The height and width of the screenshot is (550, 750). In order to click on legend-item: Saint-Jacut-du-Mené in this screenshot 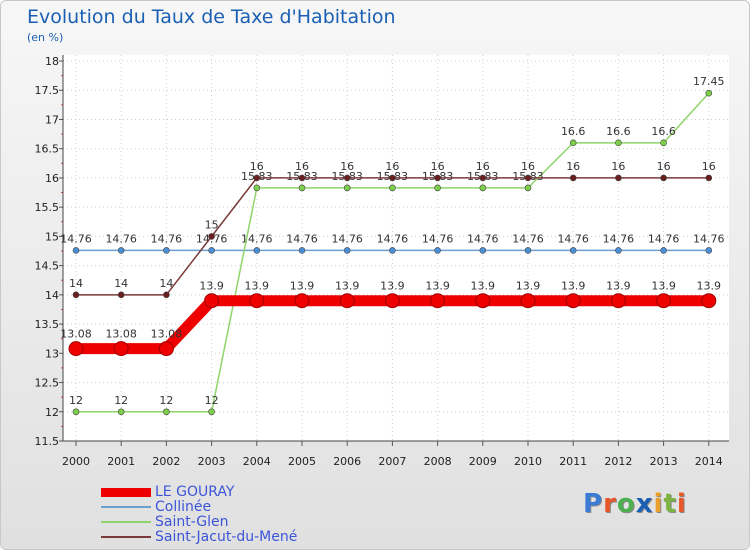, I will do `click(231, 537)`.